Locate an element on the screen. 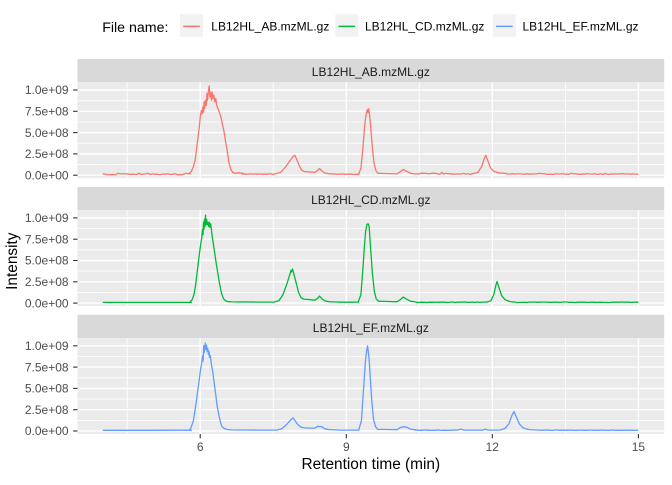  svg-text: 15 is located at coordinates (639, 447).